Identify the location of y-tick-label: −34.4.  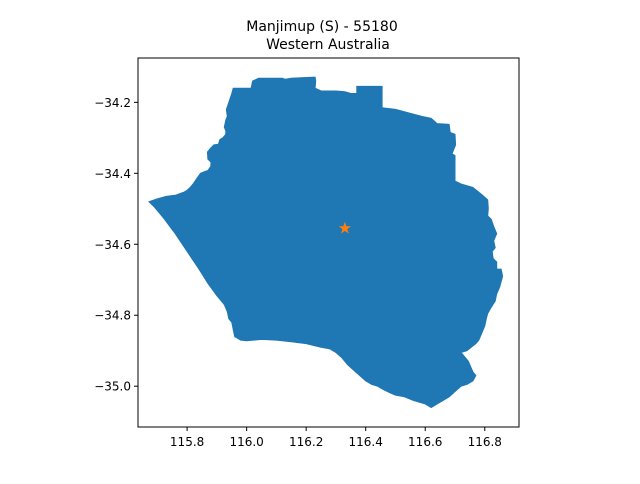
(112, 174).